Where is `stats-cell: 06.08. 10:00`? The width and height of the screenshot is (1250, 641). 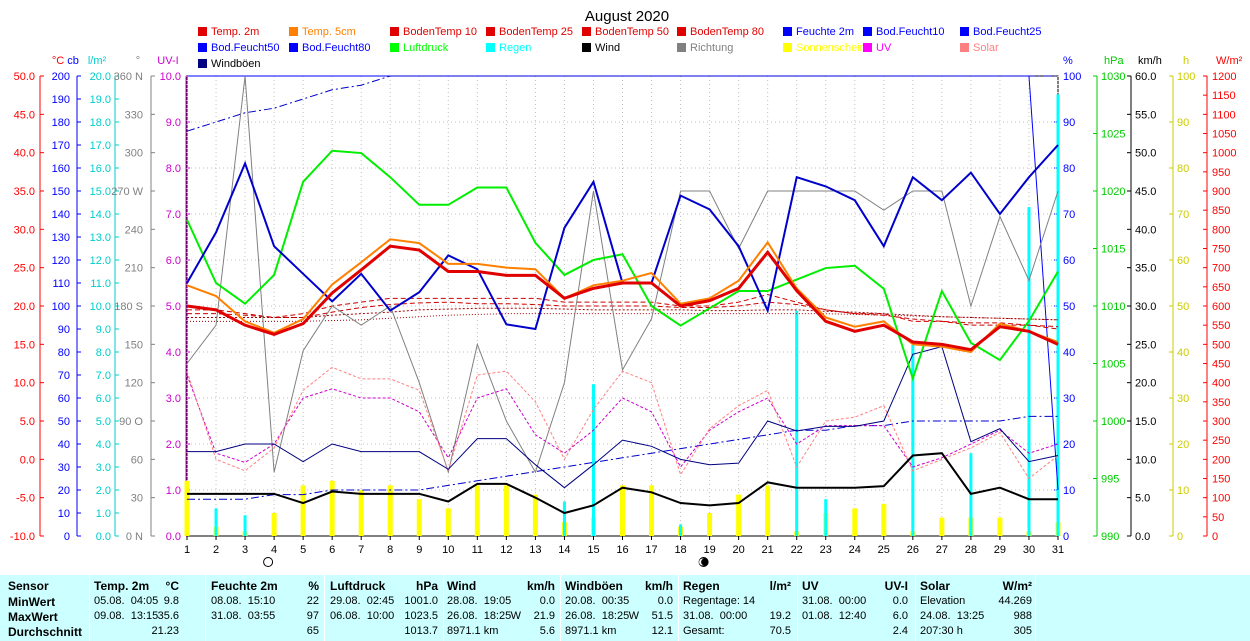 stats-cell: 06.08. 10:00 is located at coordinates (362, 616).